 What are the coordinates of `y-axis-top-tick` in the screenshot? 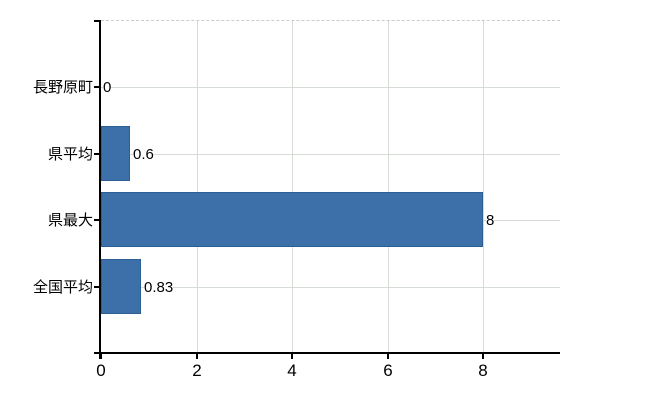 It's located at (97, 21).